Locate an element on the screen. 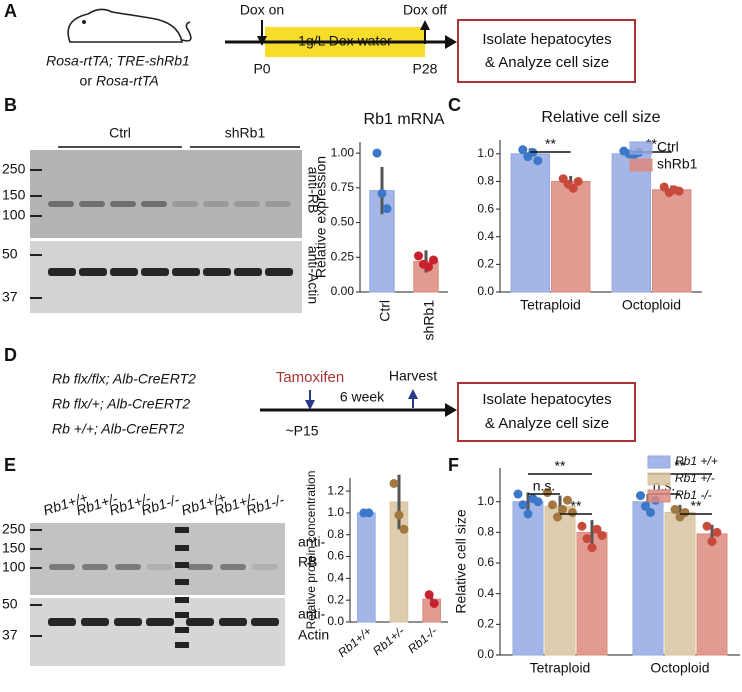 This screenshot has width=742, height=692. y-axis-label: Relative protein concentration is located at coordinates (311, 550).